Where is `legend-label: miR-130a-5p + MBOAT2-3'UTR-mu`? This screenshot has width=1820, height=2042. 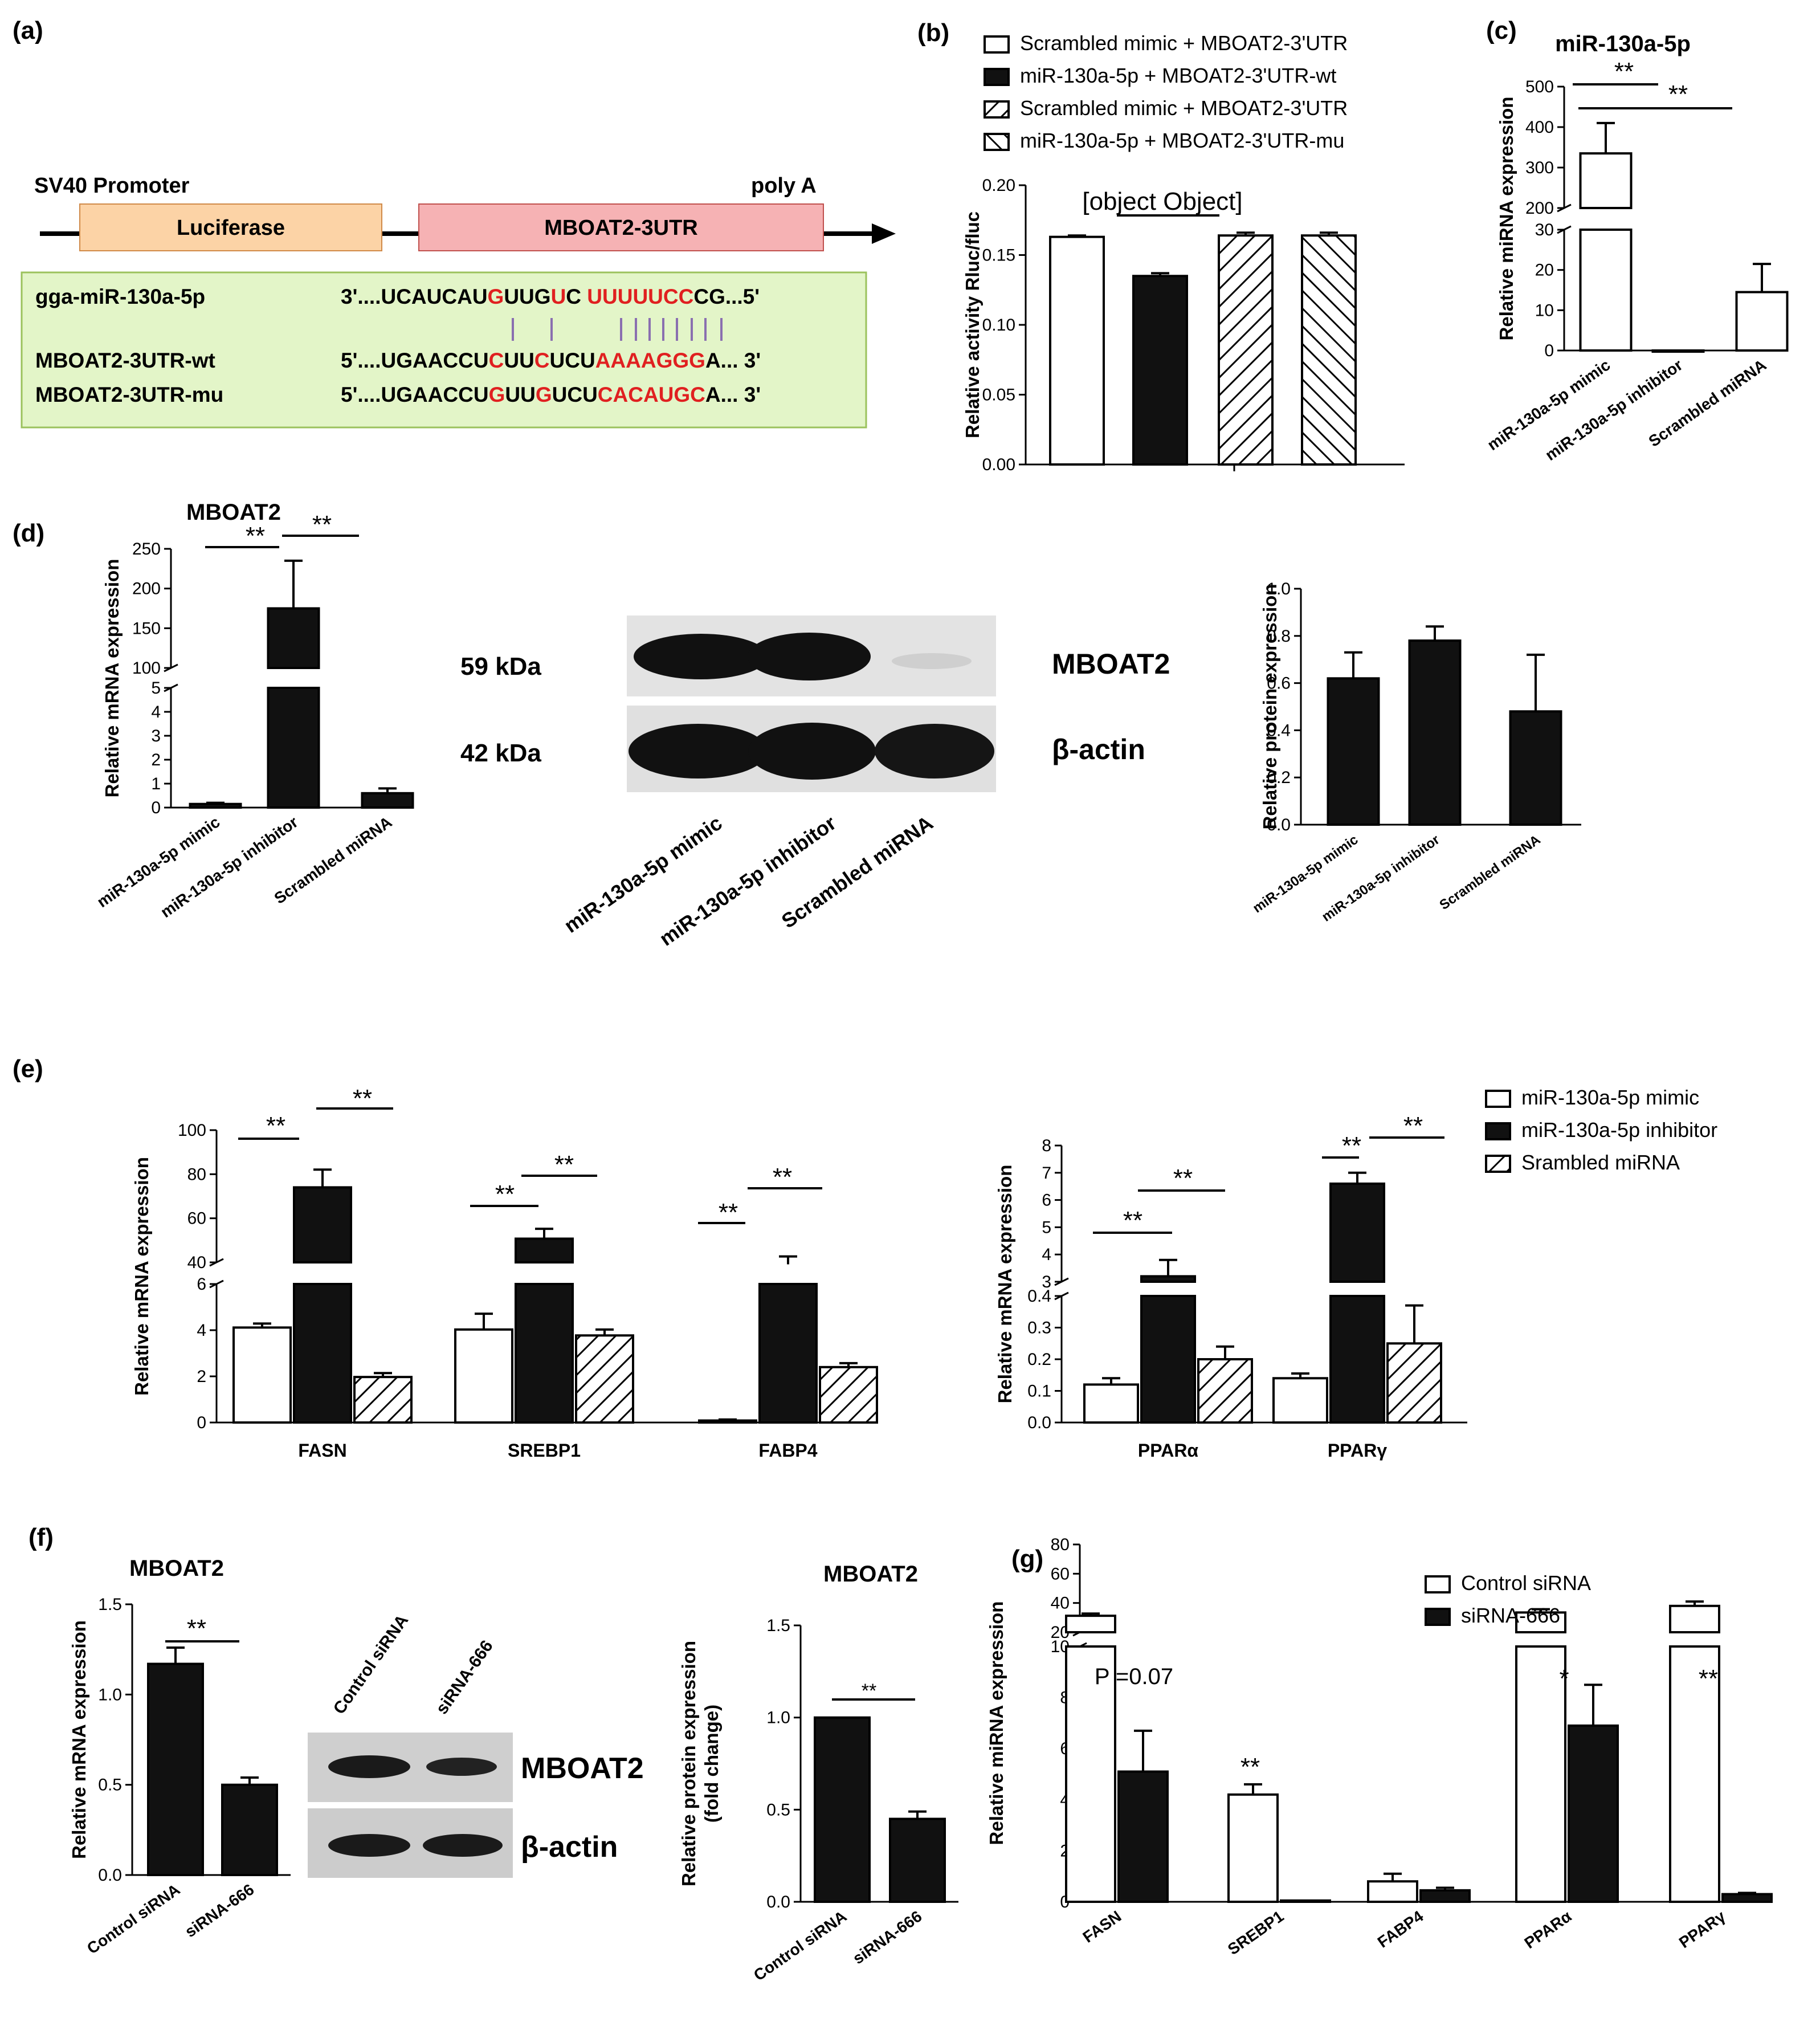
legend-label: miR-130a-5p + MBOAT2-3'UTR-mu is located at coordinates (1182, 140).